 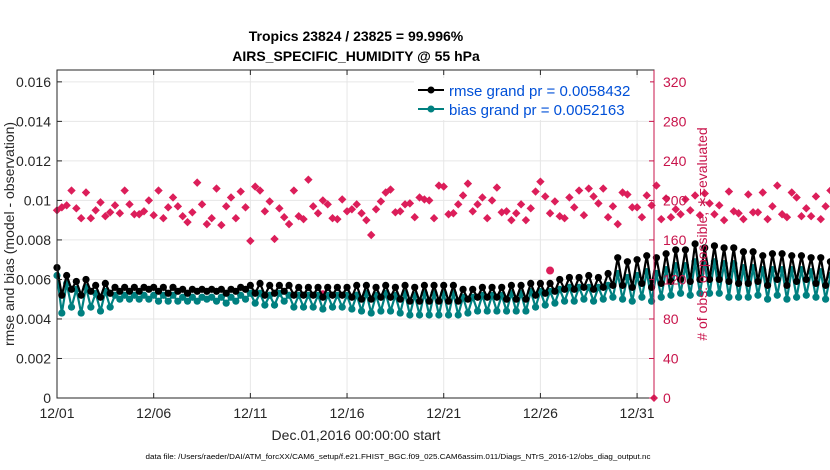 What do you see at coordinates (356, 435) in the screenshot?
I see `x-axis-label: Dec.01,2016 00:00:00 start` at bounding box center [356, 435].